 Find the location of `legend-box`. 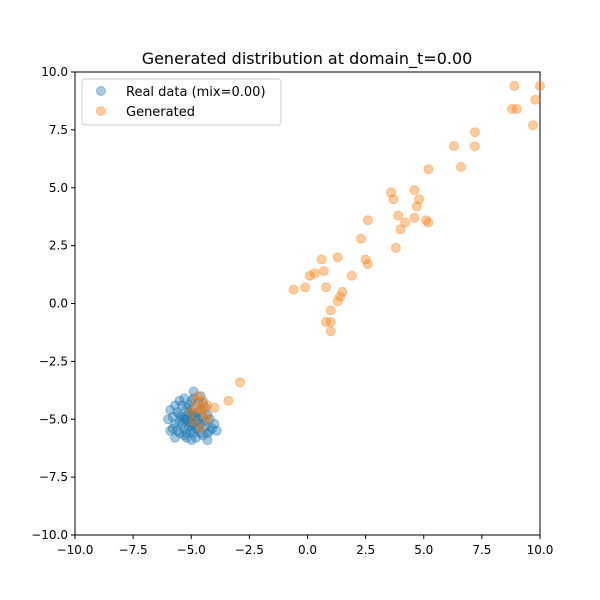

legend-box is located at coordinates (181, 102).